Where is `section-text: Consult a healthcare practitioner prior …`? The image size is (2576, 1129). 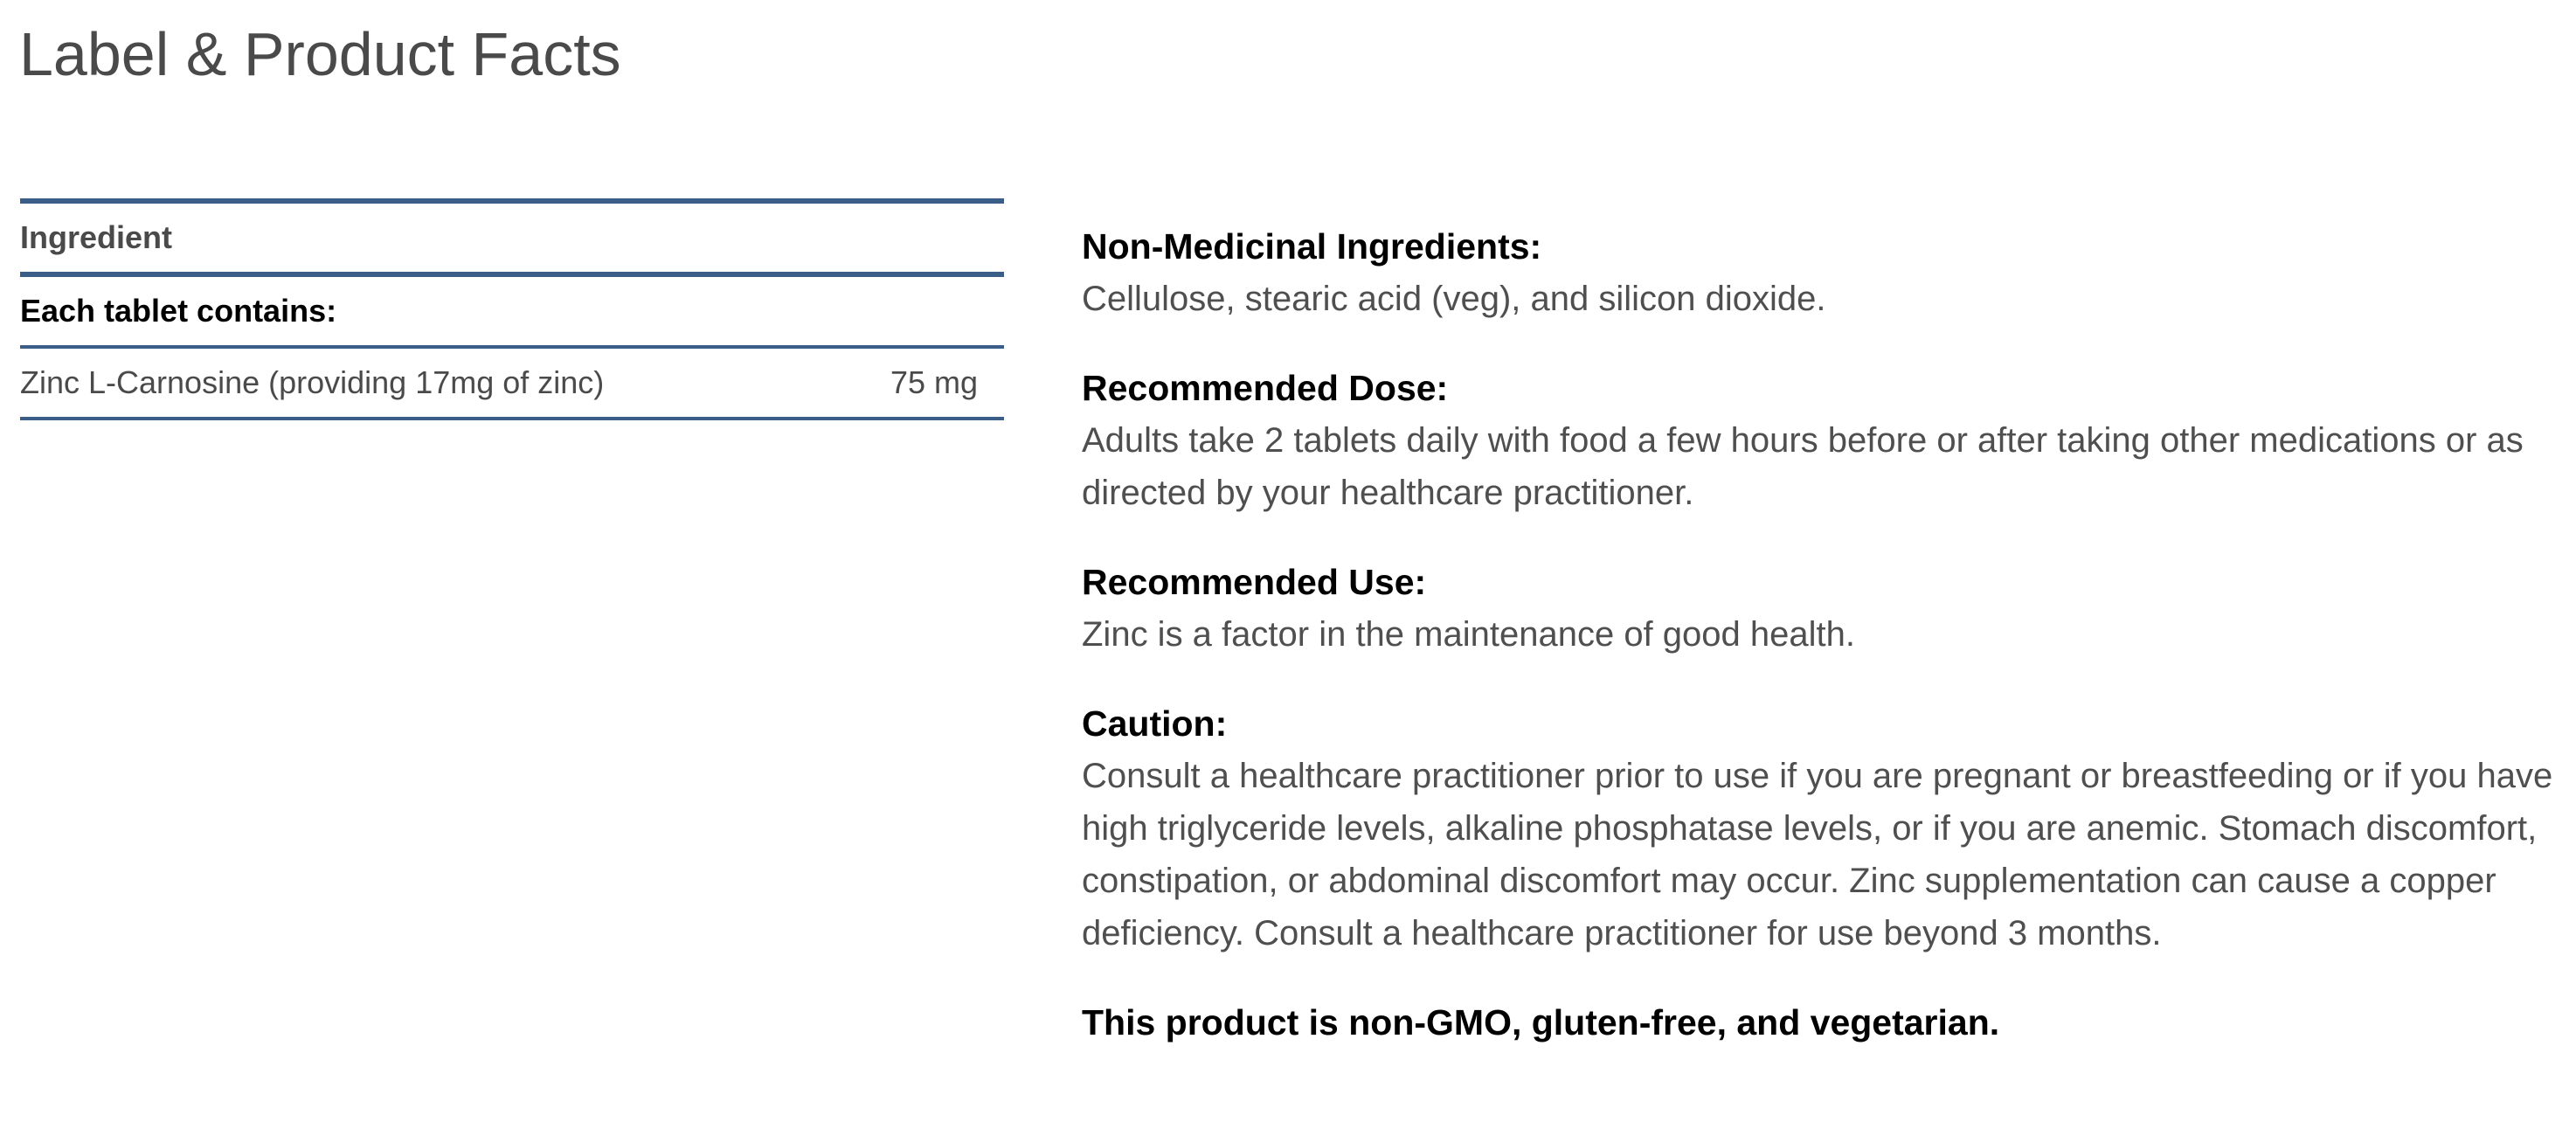 section-text: Consult a healthcare practitioner prior … is located at coordinates (1817, 854).